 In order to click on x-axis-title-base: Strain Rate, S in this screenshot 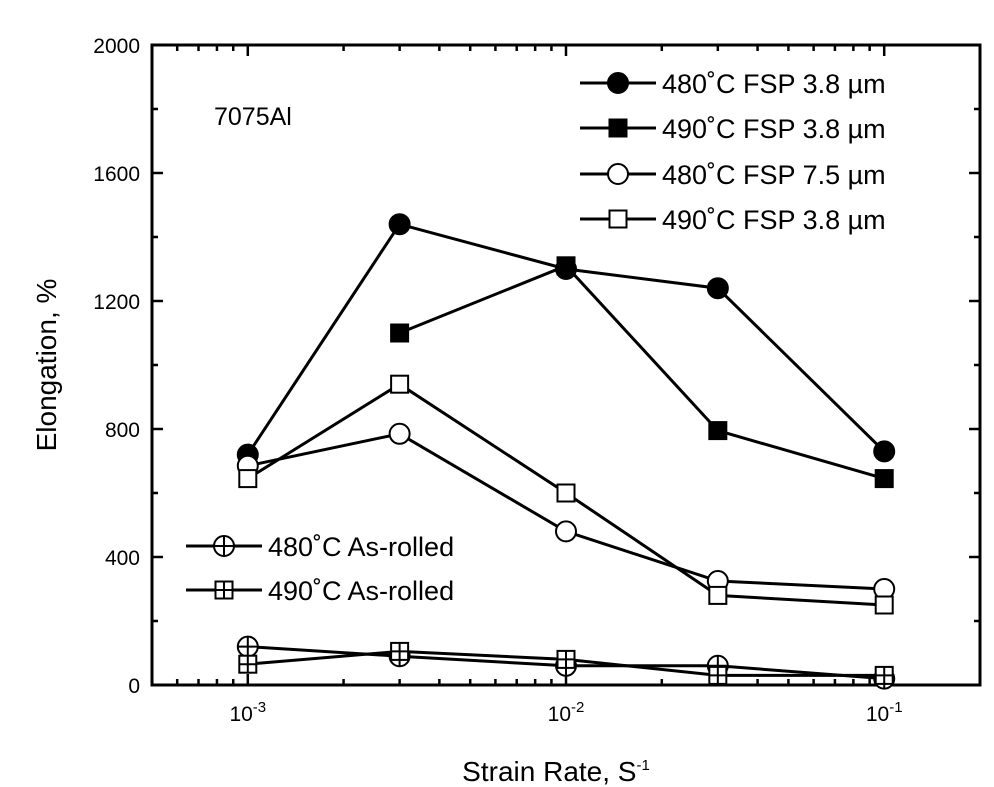, I will do `click(549, 771)`.